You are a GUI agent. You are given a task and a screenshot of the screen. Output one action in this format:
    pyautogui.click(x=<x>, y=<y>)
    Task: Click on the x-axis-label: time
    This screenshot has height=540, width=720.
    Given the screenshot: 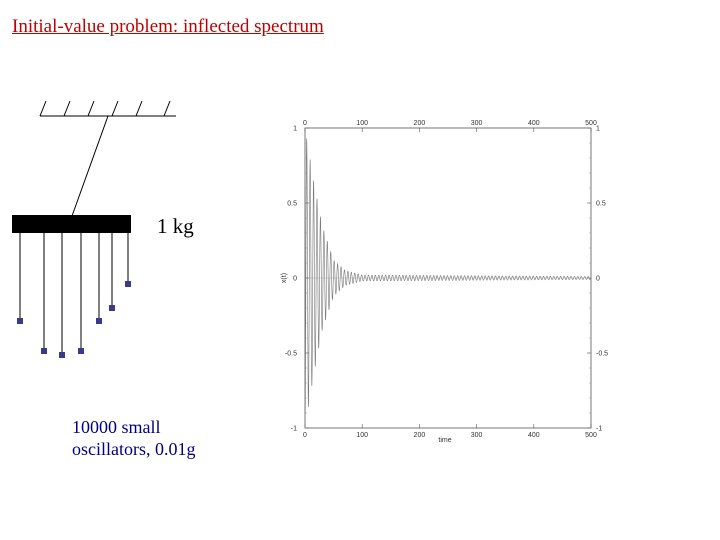 What is the action you would take?
    pyautogui.click(x=444, y=440)
    